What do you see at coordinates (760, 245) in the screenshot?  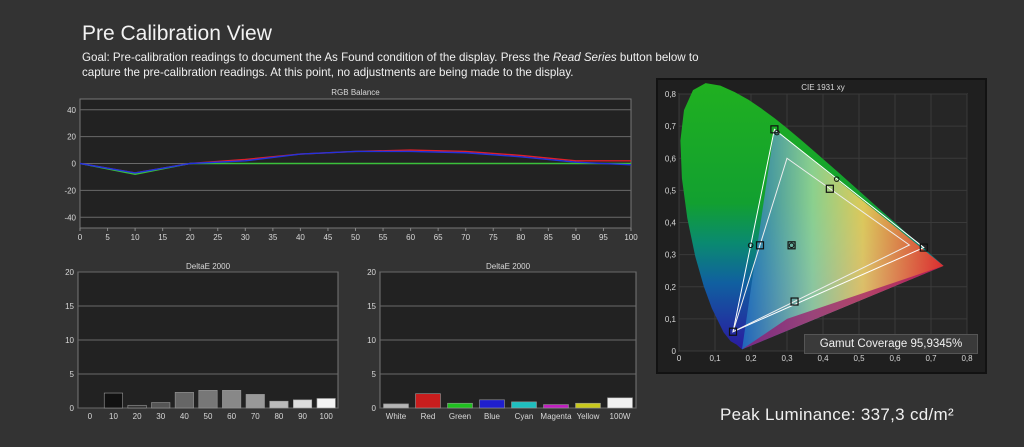 I see `cyan-target-marker` at bounding box center [760, 245].